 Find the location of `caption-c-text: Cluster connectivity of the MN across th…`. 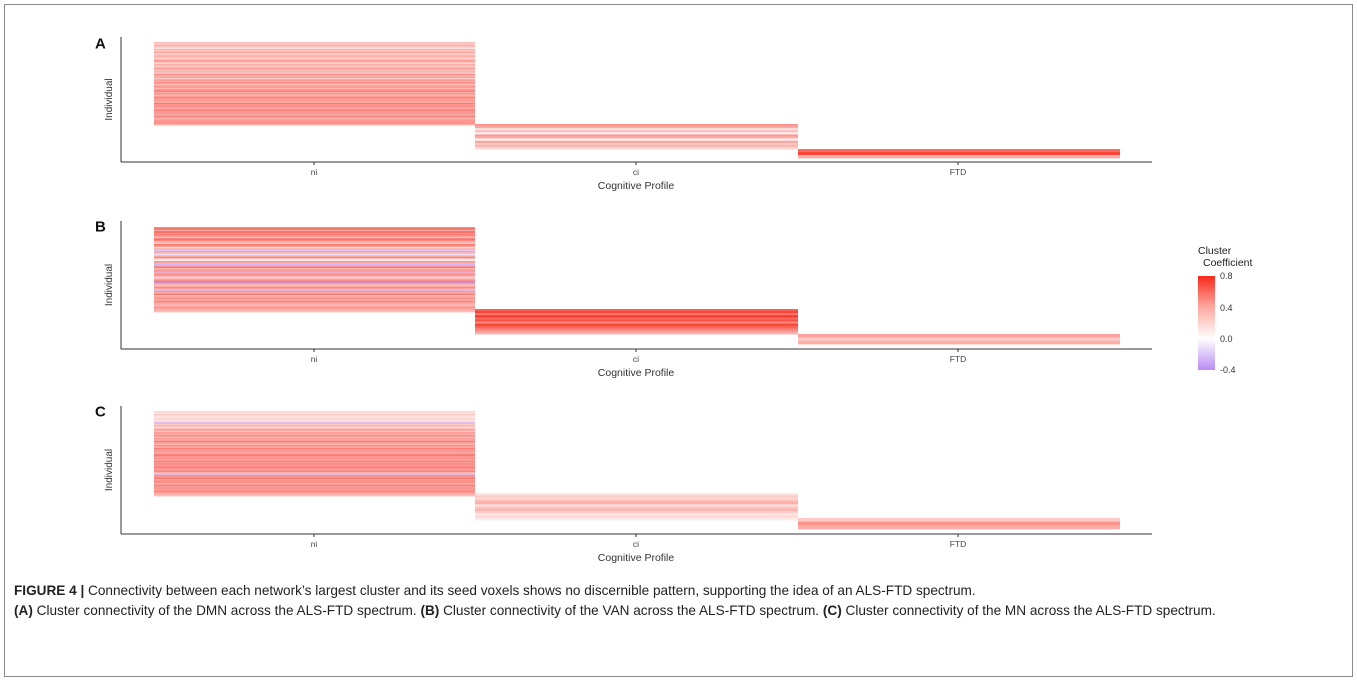

caption-c-text: Cluster connectivity of the MN across th… is located at coordinates (1028, 610).